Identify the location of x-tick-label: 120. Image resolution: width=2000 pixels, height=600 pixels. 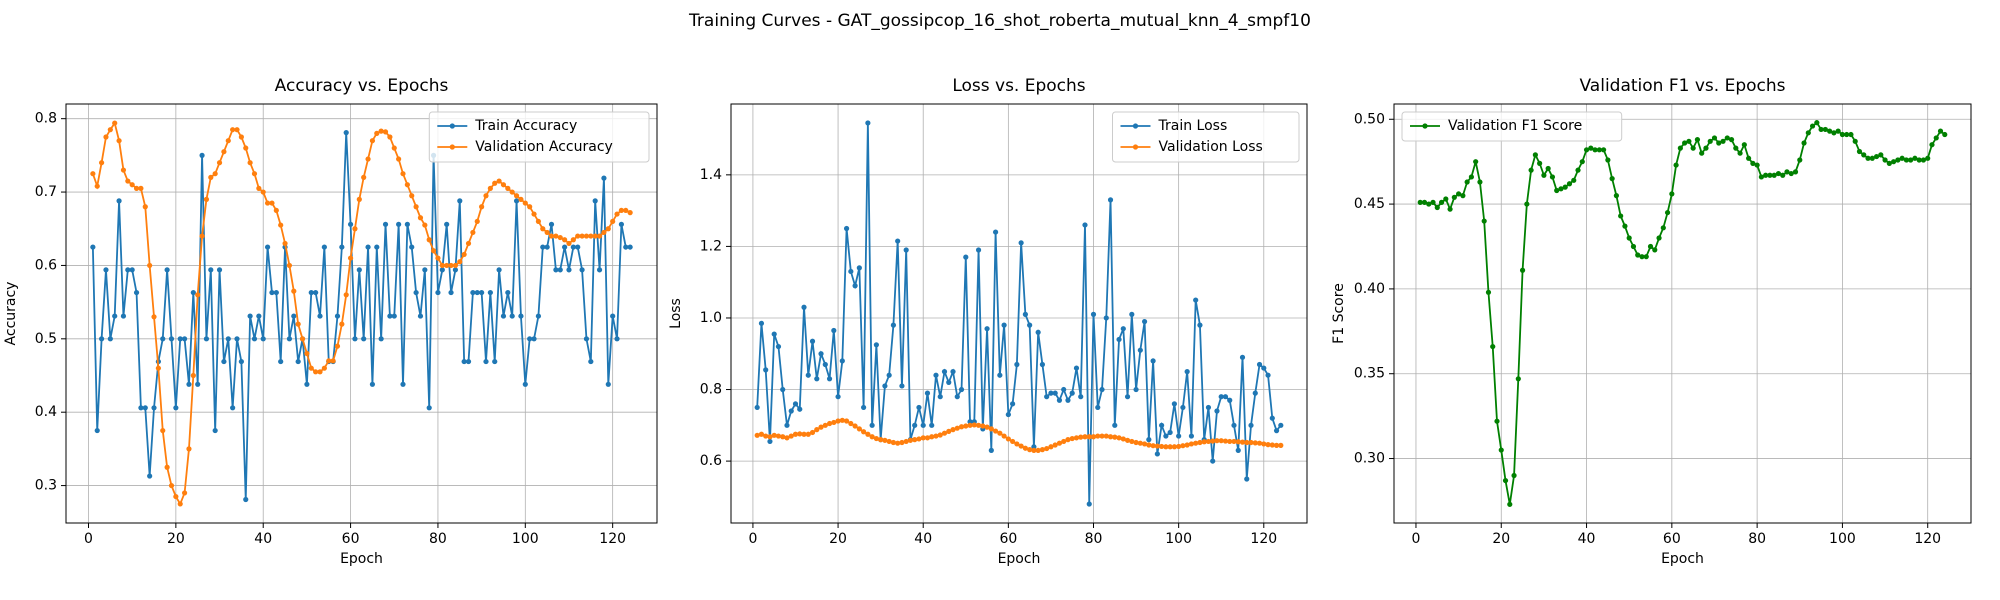
(1263, 539).